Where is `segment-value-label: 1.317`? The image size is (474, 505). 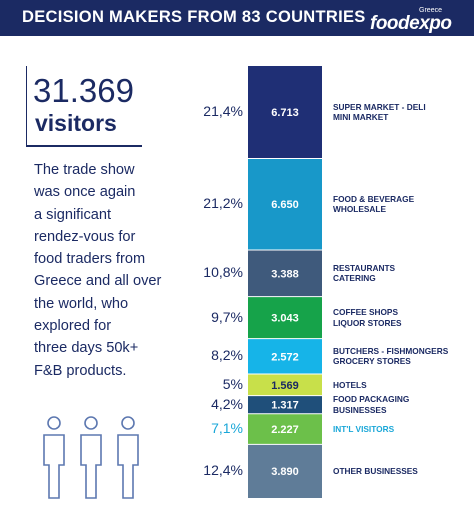 segment-value-label: 1.317 is located at coordinates (285, 406).